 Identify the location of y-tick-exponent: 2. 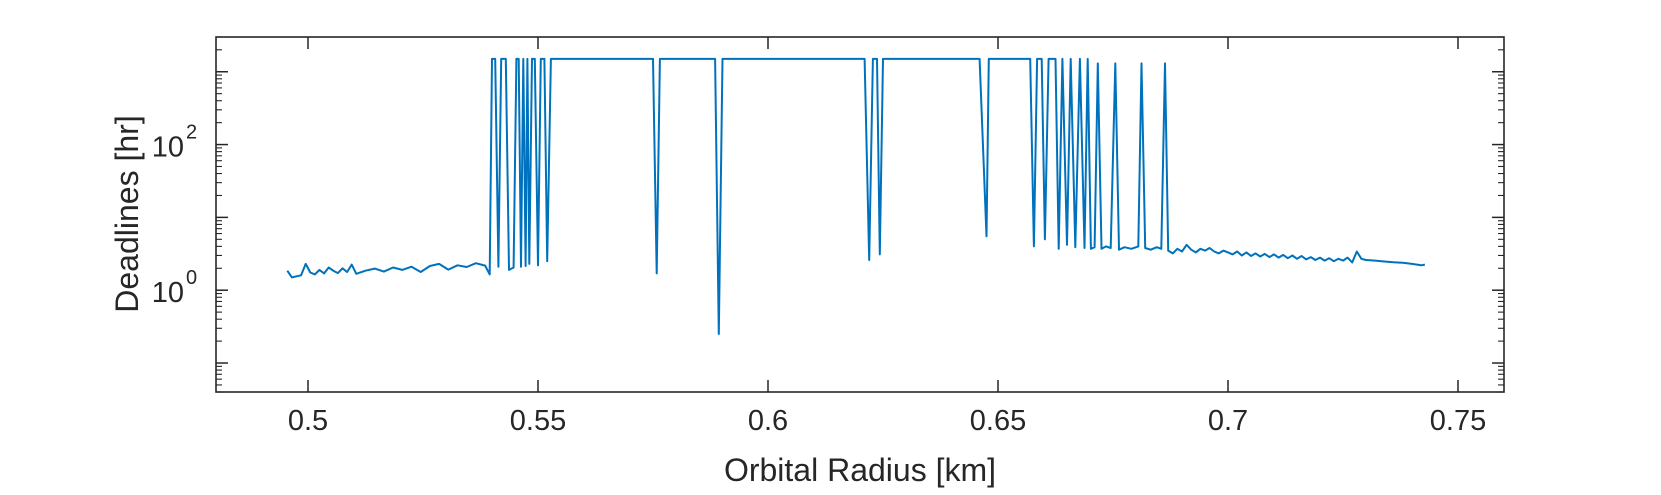
(191, 133).